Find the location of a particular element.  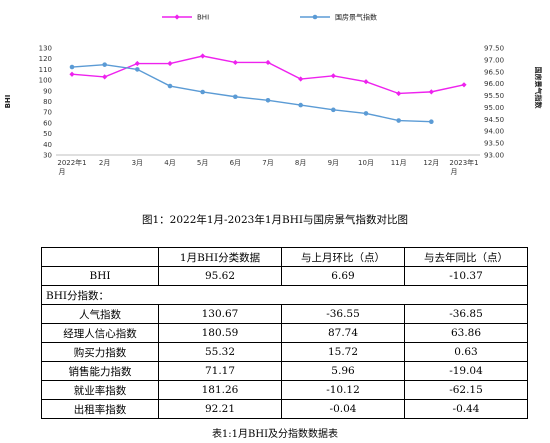

row-name: BHI is located at coordinates (100, 276).